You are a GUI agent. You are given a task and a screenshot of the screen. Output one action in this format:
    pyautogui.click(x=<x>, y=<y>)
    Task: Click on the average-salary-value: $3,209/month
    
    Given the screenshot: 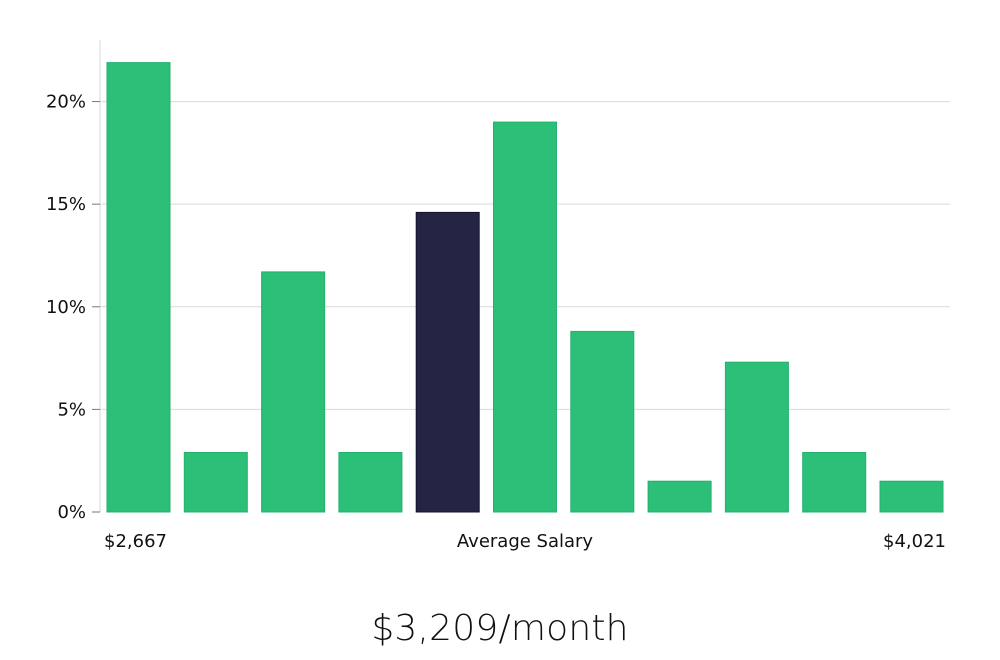 What is the action you would take?
    pyautogui.click(x=500, y=628)
    